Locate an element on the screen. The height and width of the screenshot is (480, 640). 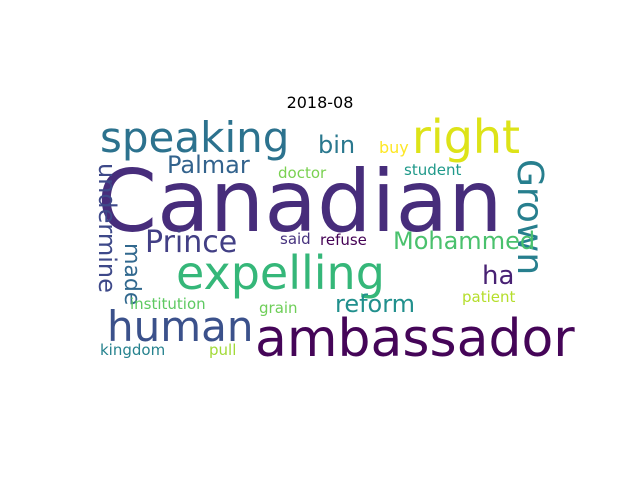
word-right: right is located at coordinates (466, 137).